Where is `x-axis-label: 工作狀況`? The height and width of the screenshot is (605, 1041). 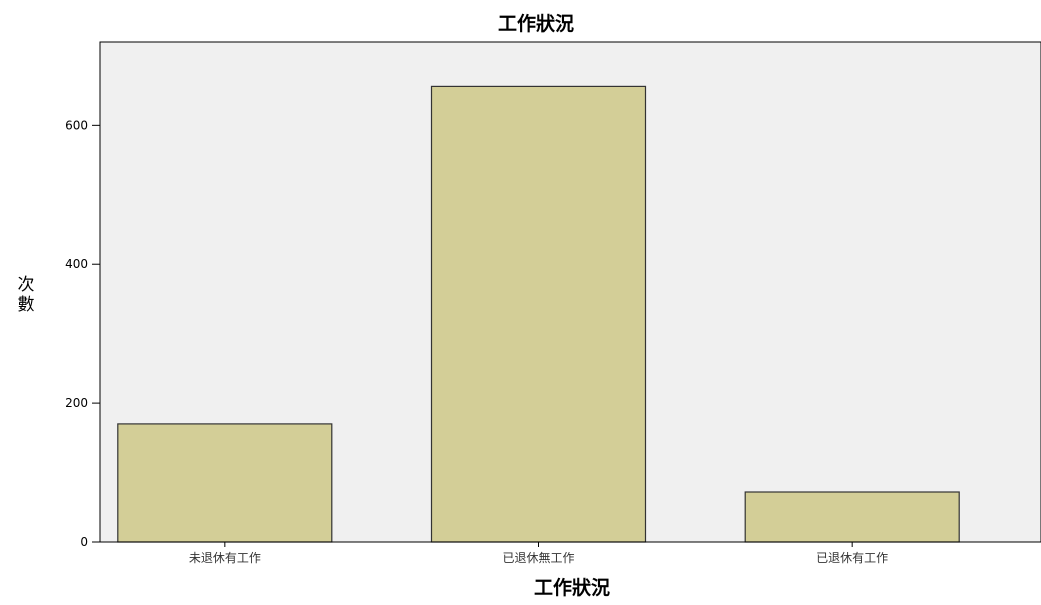 x-axis-label: 工作狀況 is located at coordinates (572, 587).